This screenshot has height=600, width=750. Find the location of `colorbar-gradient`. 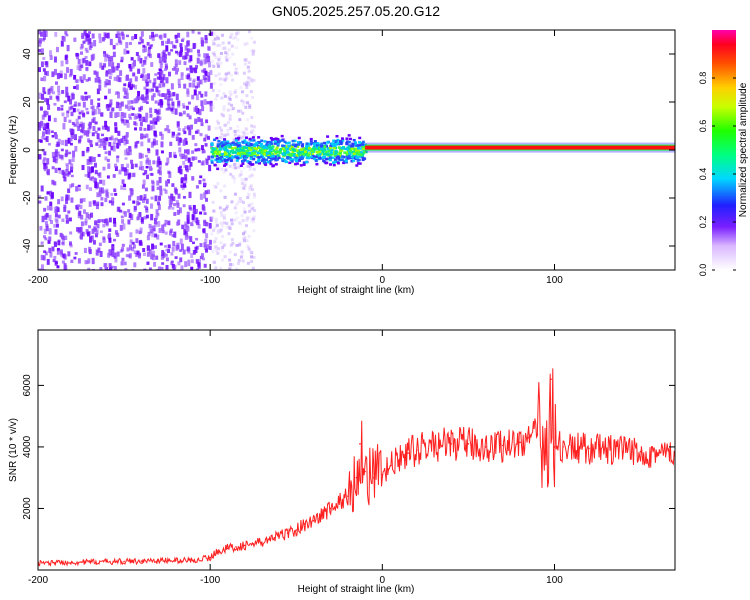

colorbar-gradient is located at coordinates (724, 150).